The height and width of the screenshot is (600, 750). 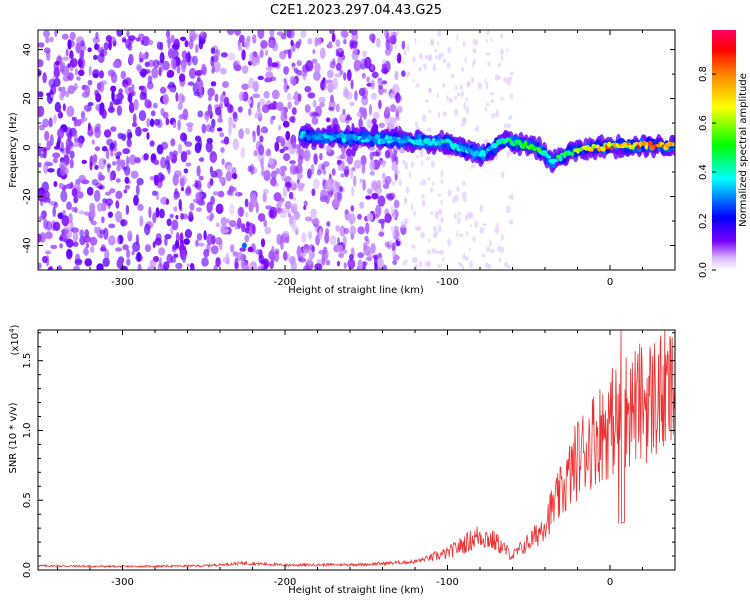 What do you see at coordinates (703, 74) in the screenshot?
I see `colorbar-tick-label: 0.8` at bounding box center [703, 74].